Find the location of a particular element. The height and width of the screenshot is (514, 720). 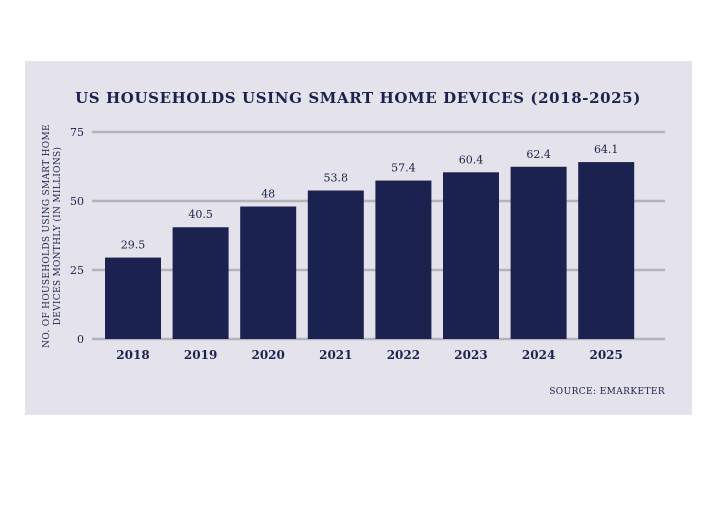

source-note: SOURCE: EMARKETER is located at coordinates (607, 392).